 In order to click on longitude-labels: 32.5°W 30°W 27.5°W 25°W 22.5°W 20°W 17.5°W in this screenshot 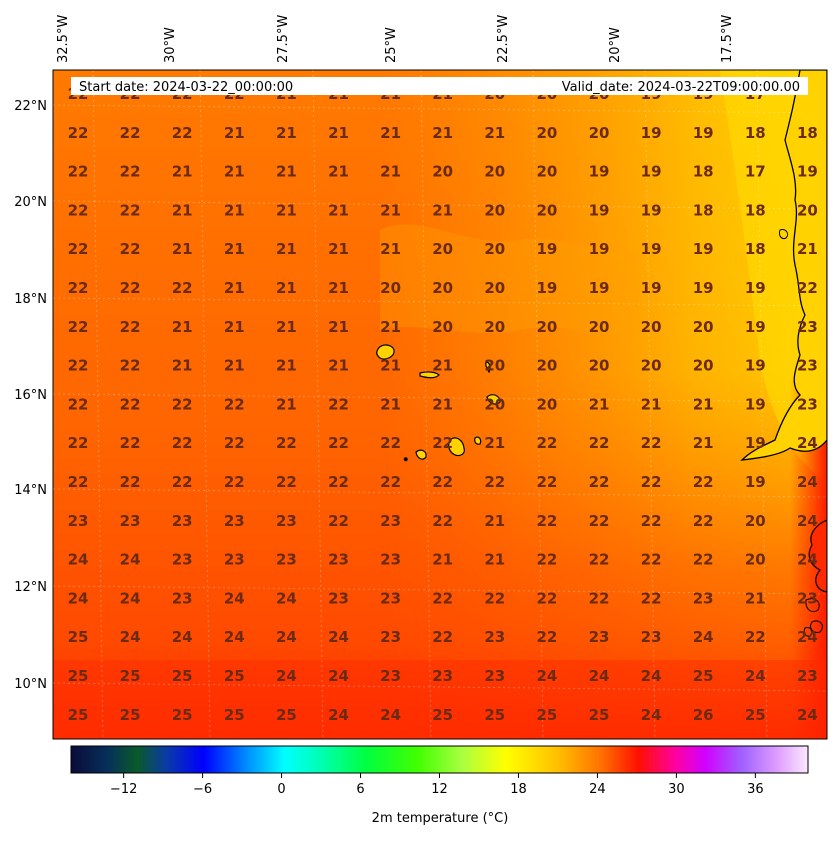, I will do `click(395, 39)`.